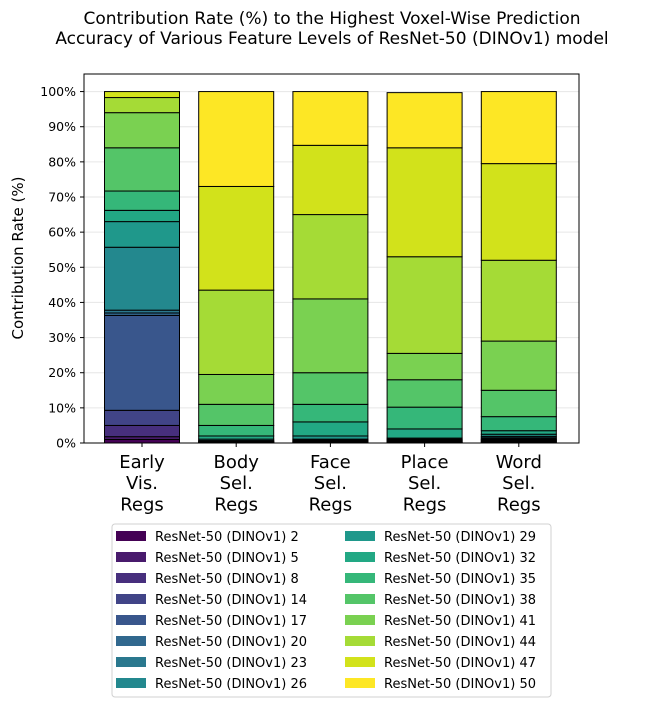 Image resolution: width=661 pixels, height=706 pixels. Describe the element at coordinates (18, 257) in the screenshot. I see `y-axis-label: Contribution Rate (%)` at that location.